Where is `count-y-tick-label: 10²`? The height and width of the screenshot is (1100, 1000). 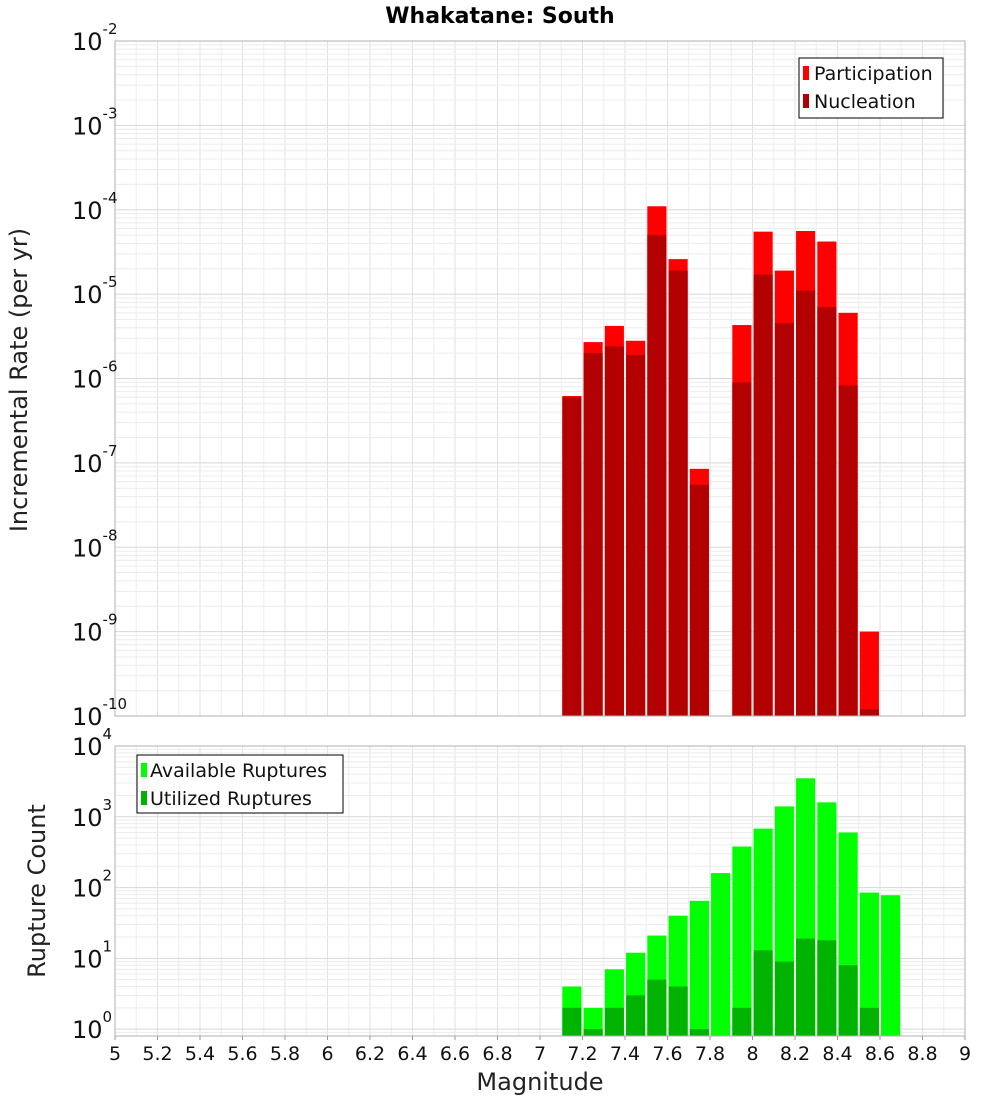 count-y-tick-label: 10² is located at coordinates (92, 885).